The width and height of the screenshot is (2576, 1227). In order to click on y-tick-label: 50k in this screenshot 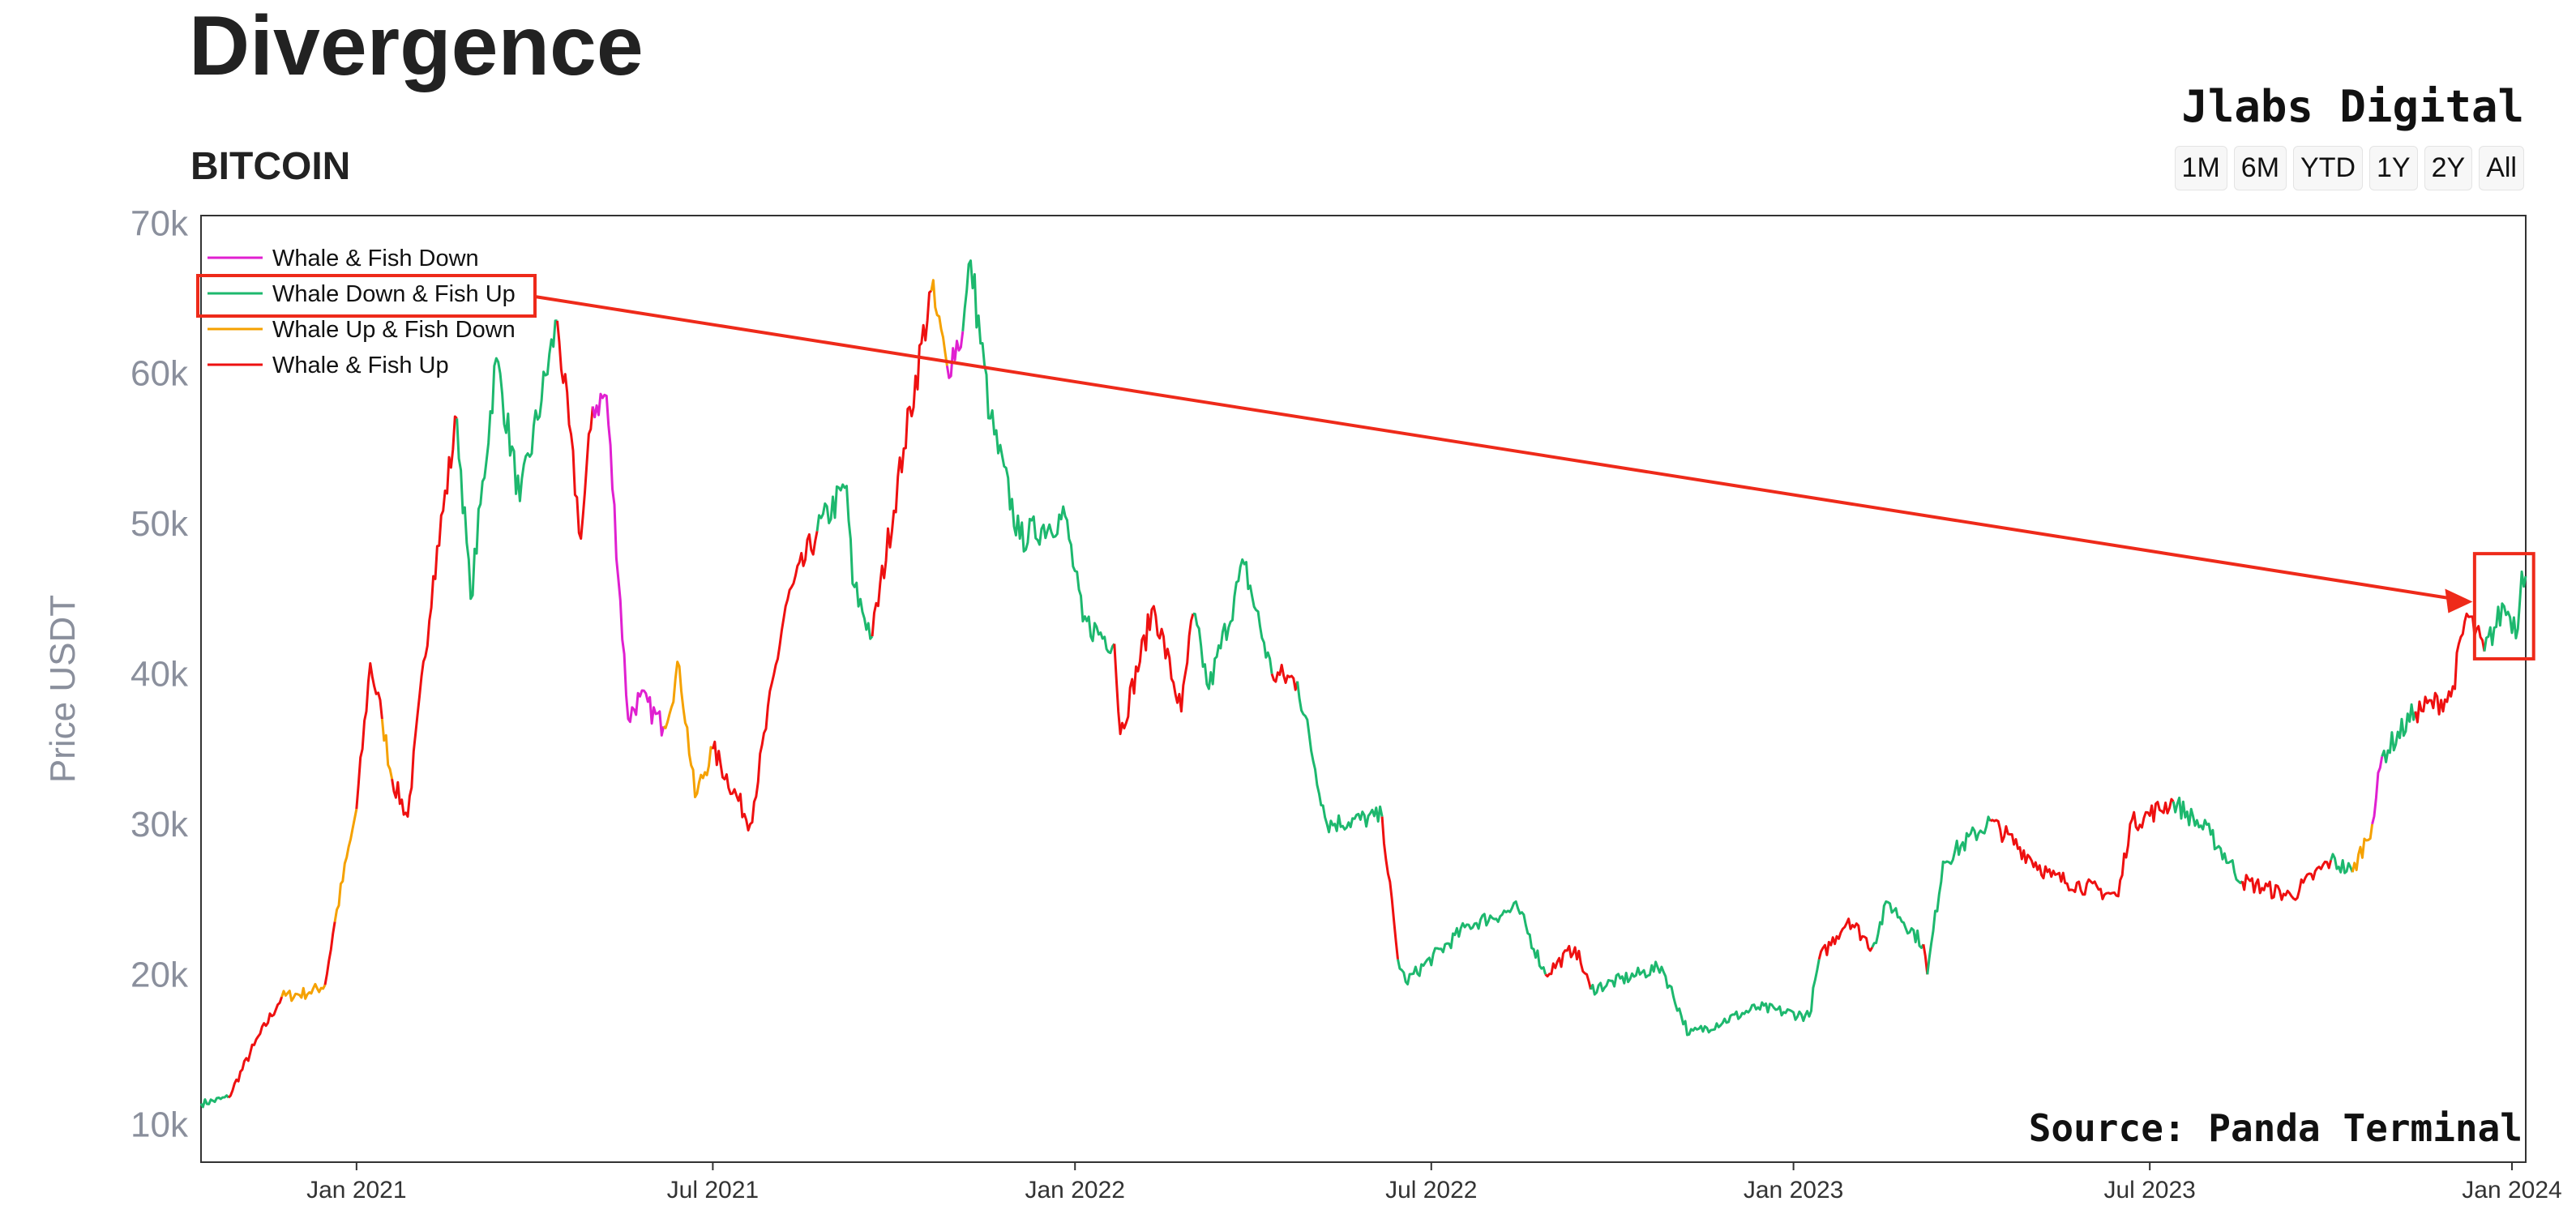, I will do `click(160, 524)`.